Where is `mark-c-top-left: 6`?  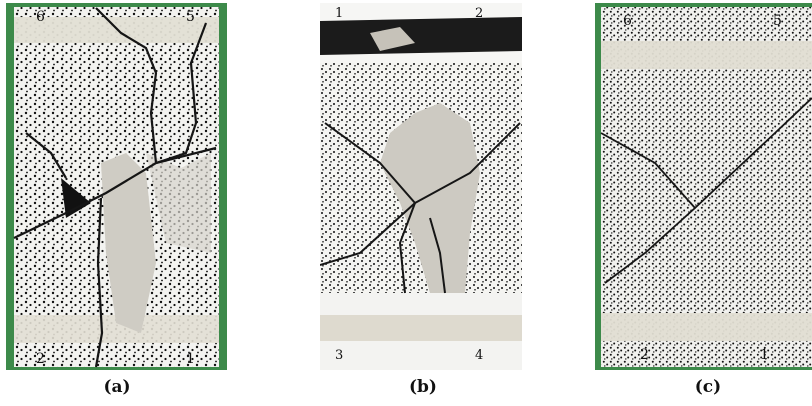
mark-c-top-left: 6 is located at coordinates (627, 21).